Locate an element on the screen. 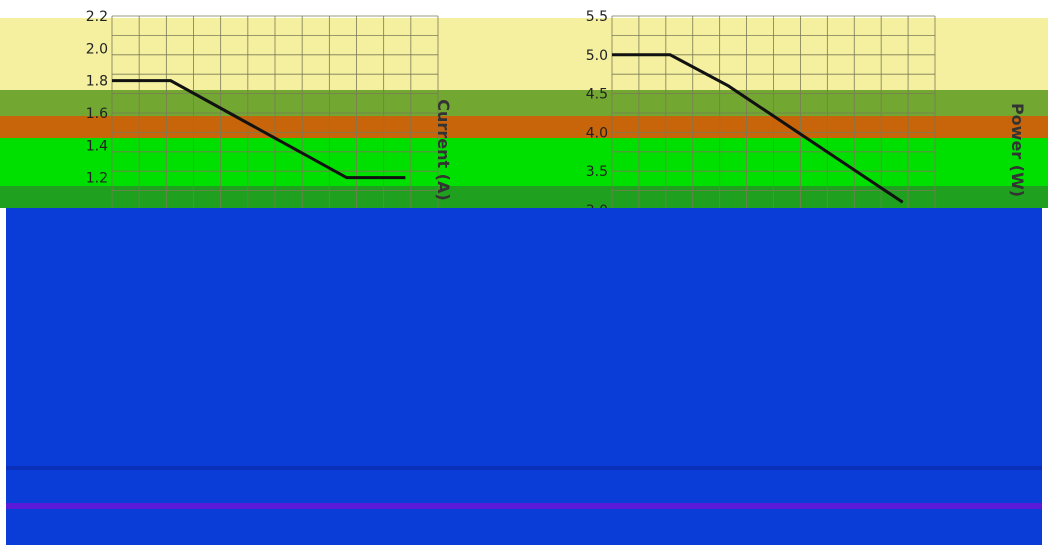  y-tick-label: 3.5 is located at coordinates (597, 172).